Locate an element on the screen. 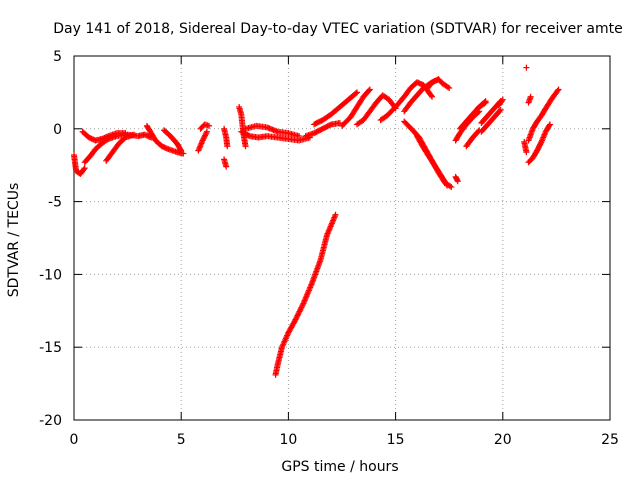  y-tick-label: -20 is located at coordinates (50, 421).